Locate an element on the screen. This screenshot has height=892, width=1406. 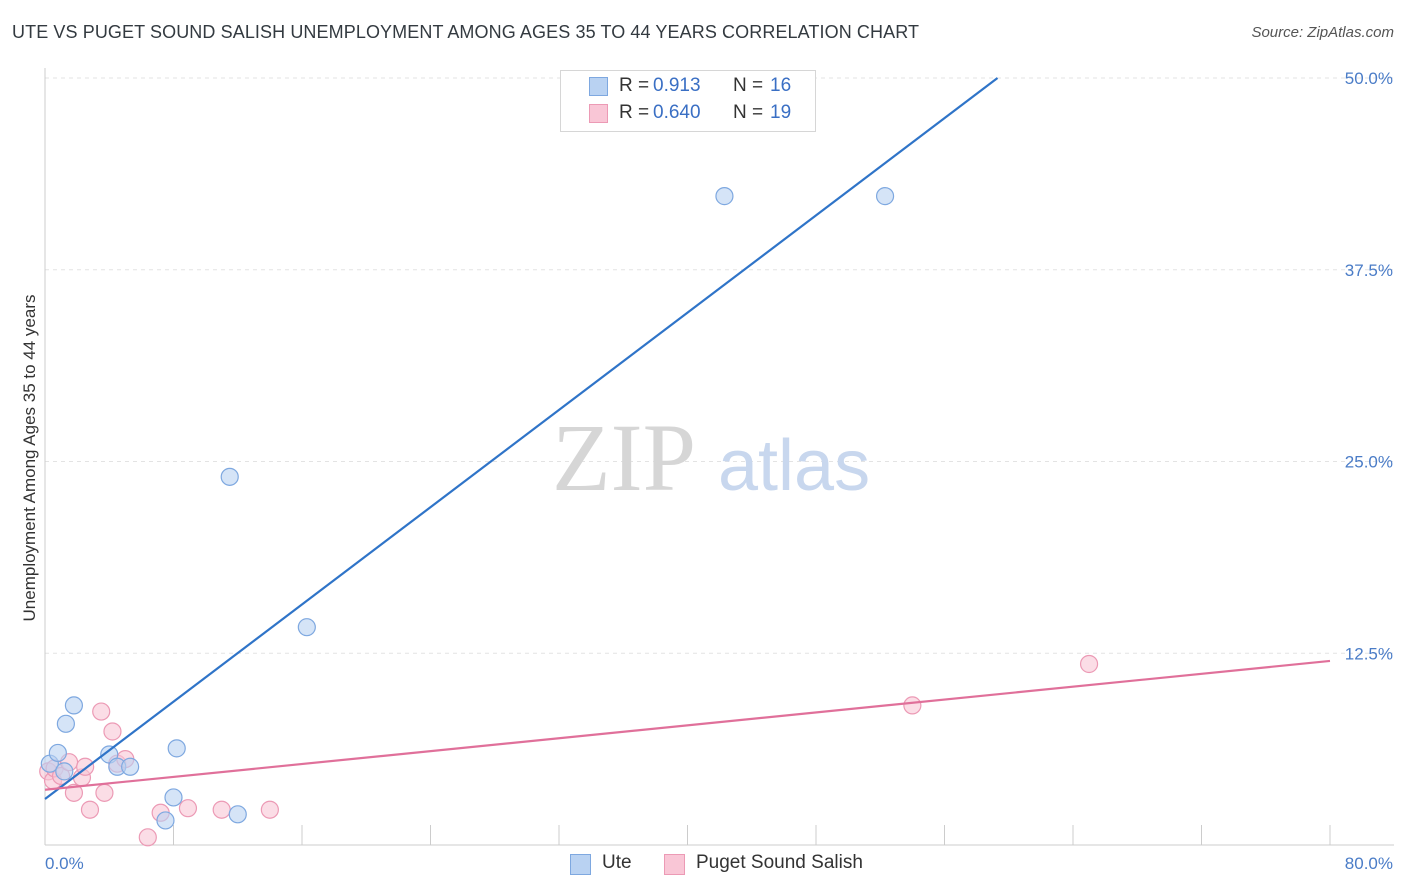
legend-row-ute: R = 0.913 N = 16 is located at coordinates (688, 86).